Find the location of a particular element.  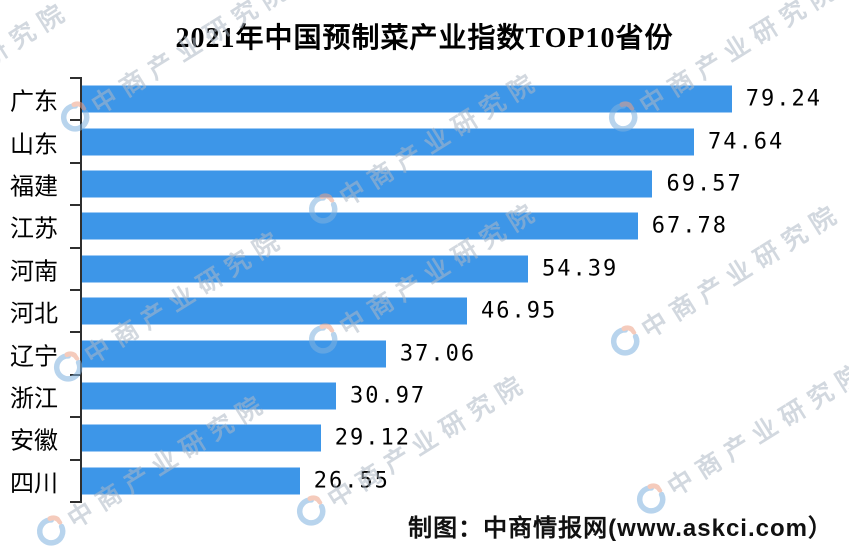

bar-row: 浙江 30.97 is located at coordinates (425, 396).